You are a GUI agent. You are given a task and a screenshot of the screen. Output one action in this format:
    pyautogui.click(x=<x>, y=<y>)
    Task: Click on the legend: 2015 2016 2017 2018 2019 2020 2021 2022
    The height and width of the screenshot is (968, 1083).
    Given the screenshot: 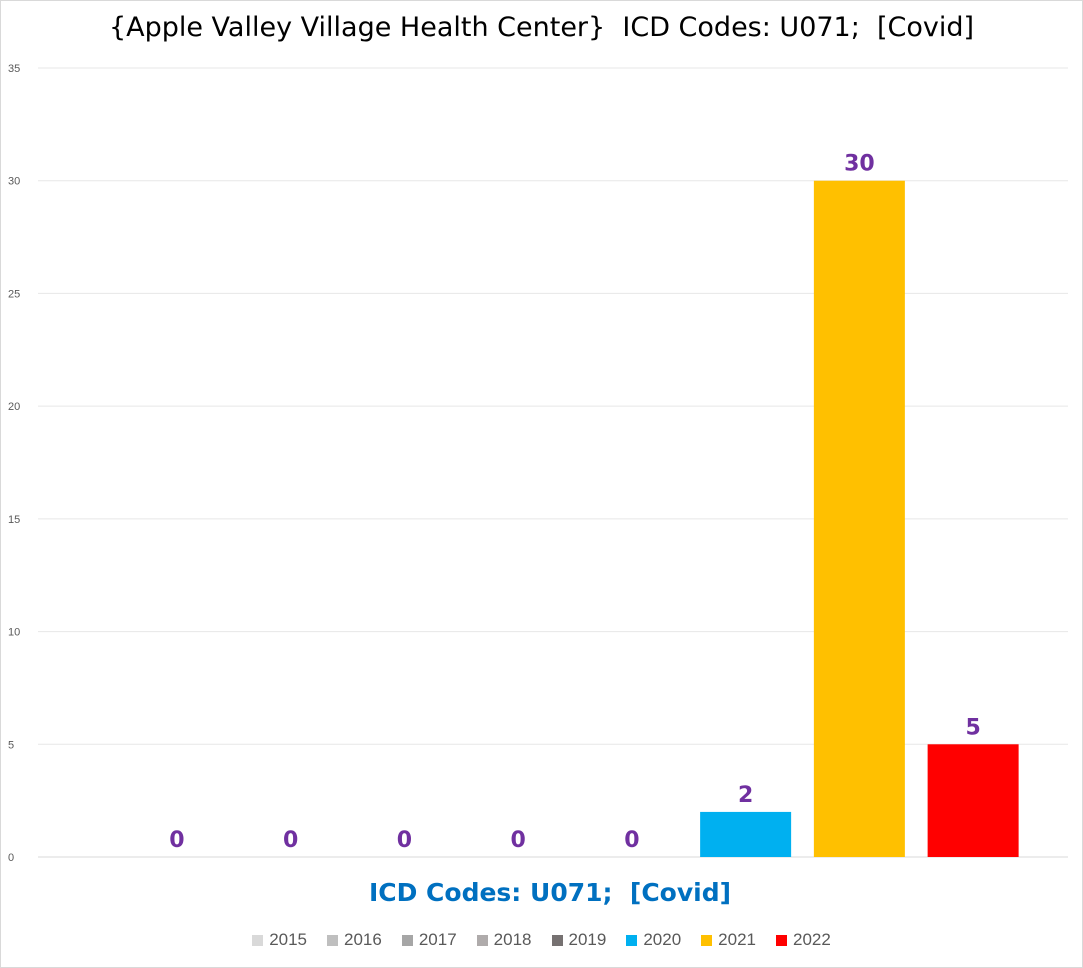 What is the action you would take?
    pyautogui.click(x=541, y=940)
    